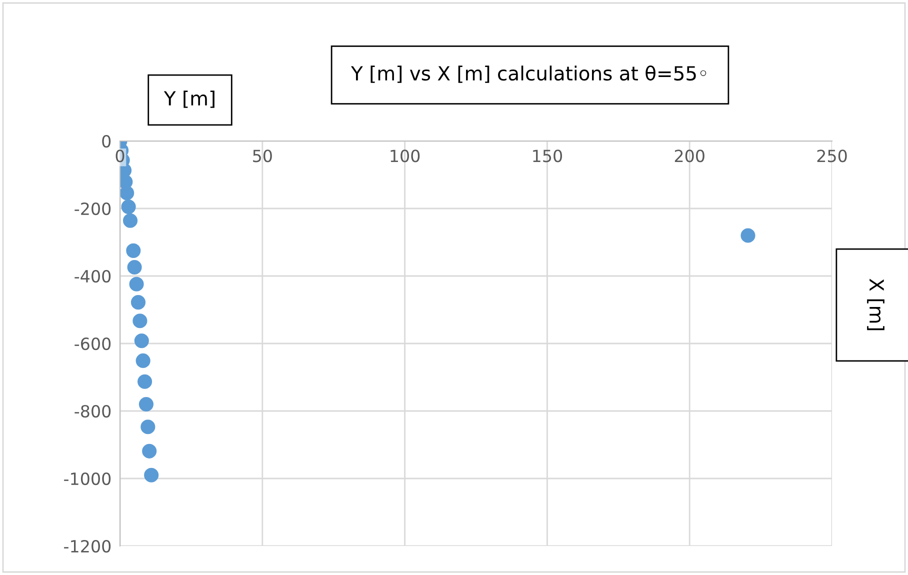 The image size is (908, 575). What do you see at coordinates (87, 479) in the screenshot?
I see `y-tick-label: -1000` at bounding box center [87, 479].